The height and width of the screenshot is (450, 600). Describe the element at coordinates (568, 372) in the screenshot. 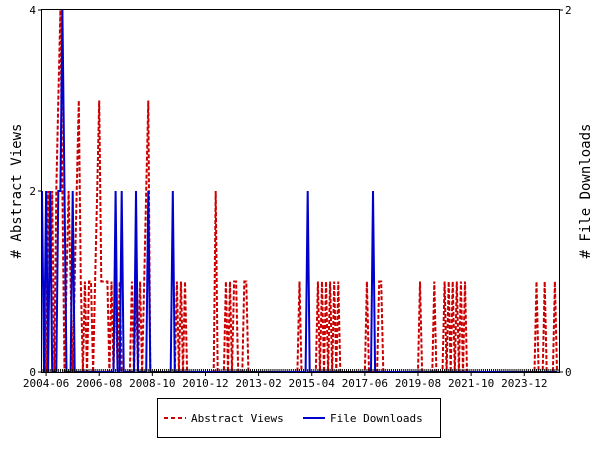

I see `y-right-tick-label: 0` at that location.